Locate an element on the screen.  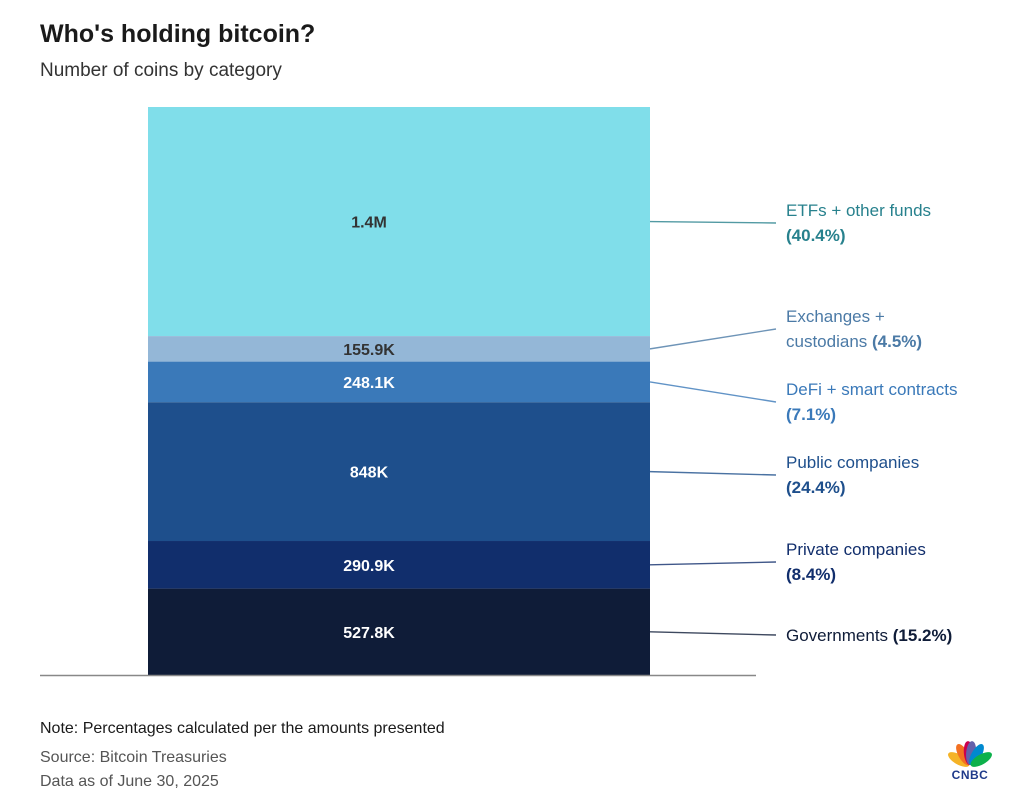
chart-subtitle: Number of coins by category is located at coordinates (161, 70).